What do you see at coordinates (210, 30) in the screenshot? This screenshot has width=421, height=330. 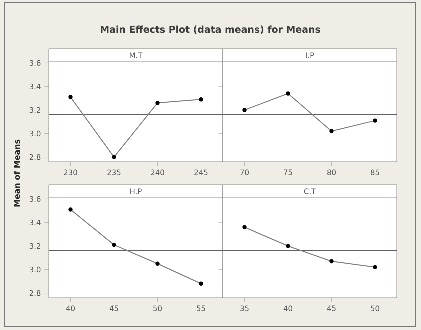 I see `chart-title: Main Effects Plot (data means) for Means` at bounding box center [210, 30].